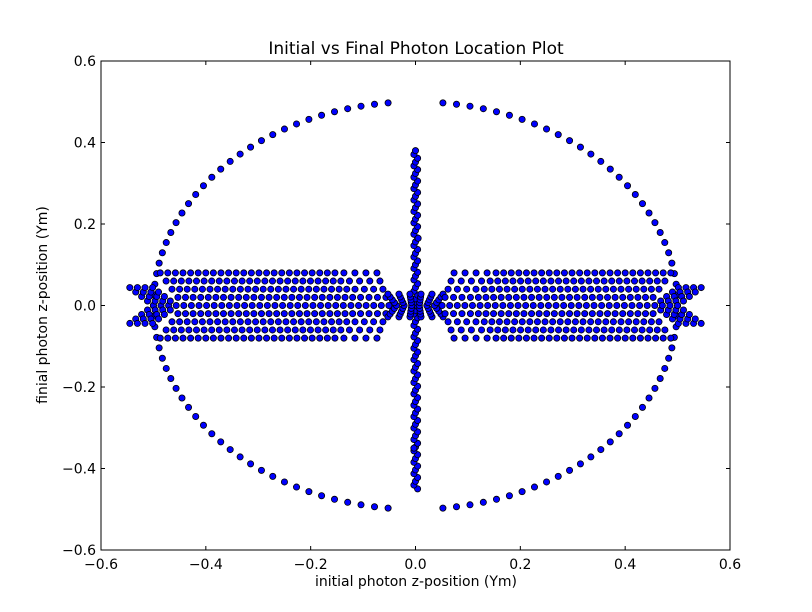  I want to click on y-tick-label: −0.2, so click(79, 388).